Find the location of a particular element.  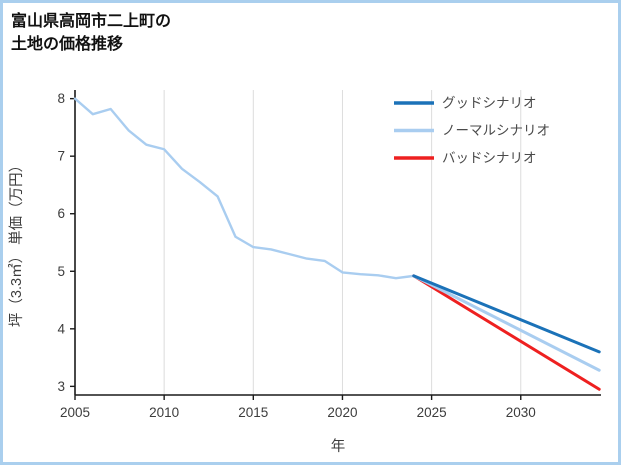

x-tick-label-2025: 2025 is located at coordinates (432, 412).